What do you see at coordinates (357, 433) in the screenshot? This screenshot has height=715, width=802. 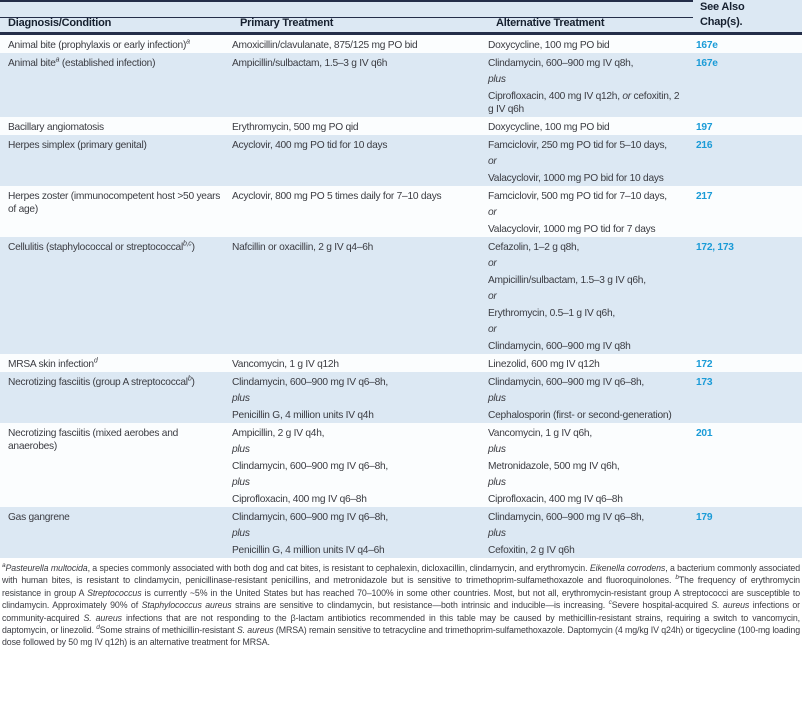 I see `treatment-line: Ampicillin, 2 g IV q4h,` at bounding box center [357, 433].